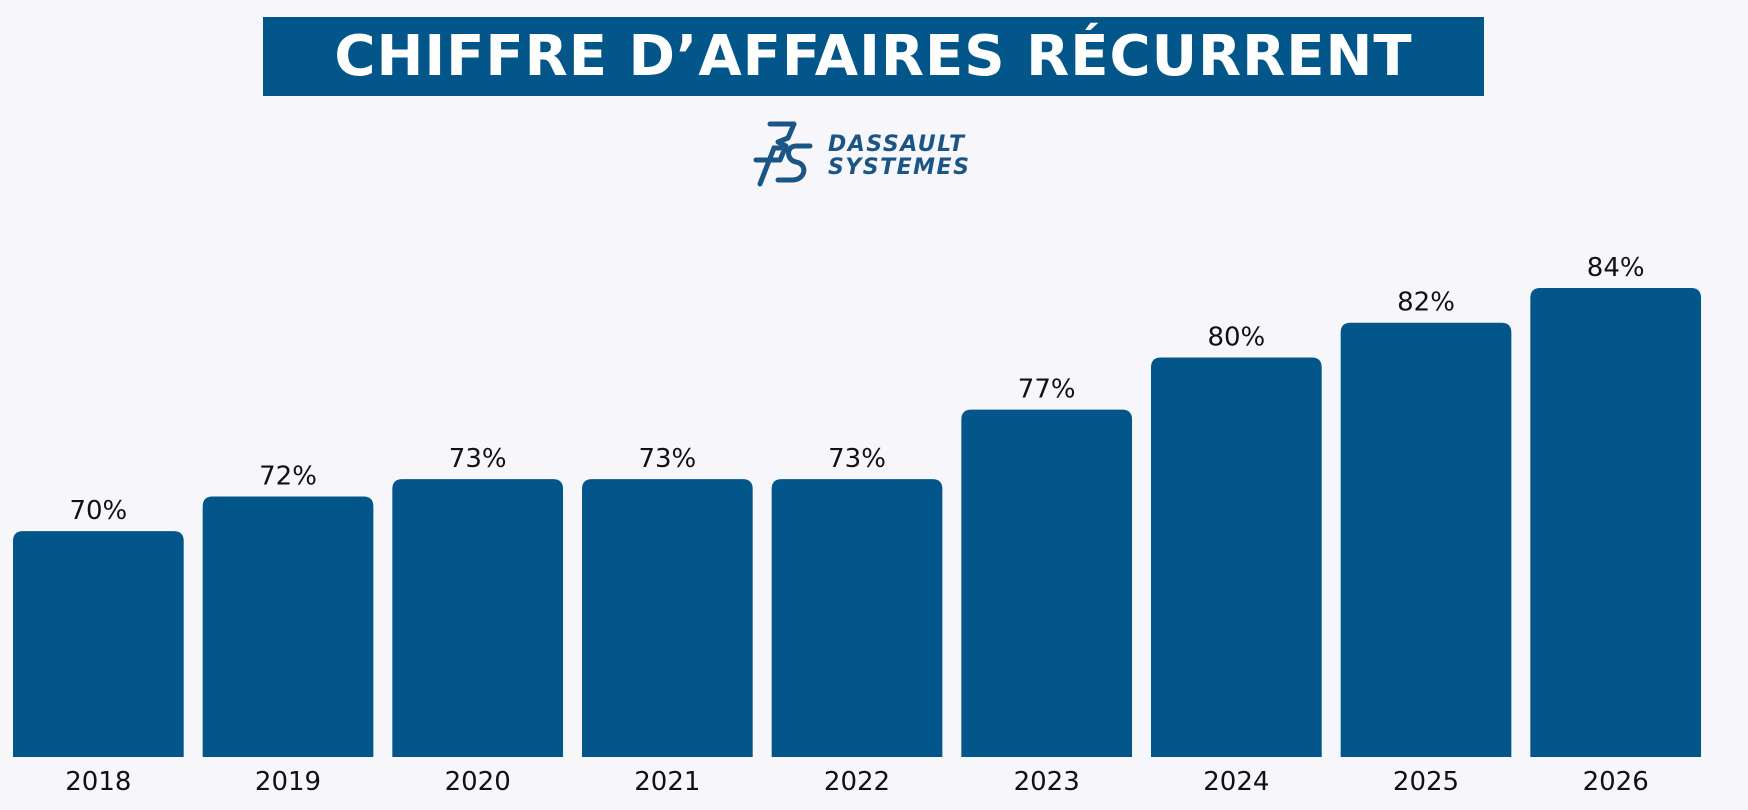 The width and height of the screenshot is (1748, 810). I want to click on x-tick-label: 2021, so click(667, 782).